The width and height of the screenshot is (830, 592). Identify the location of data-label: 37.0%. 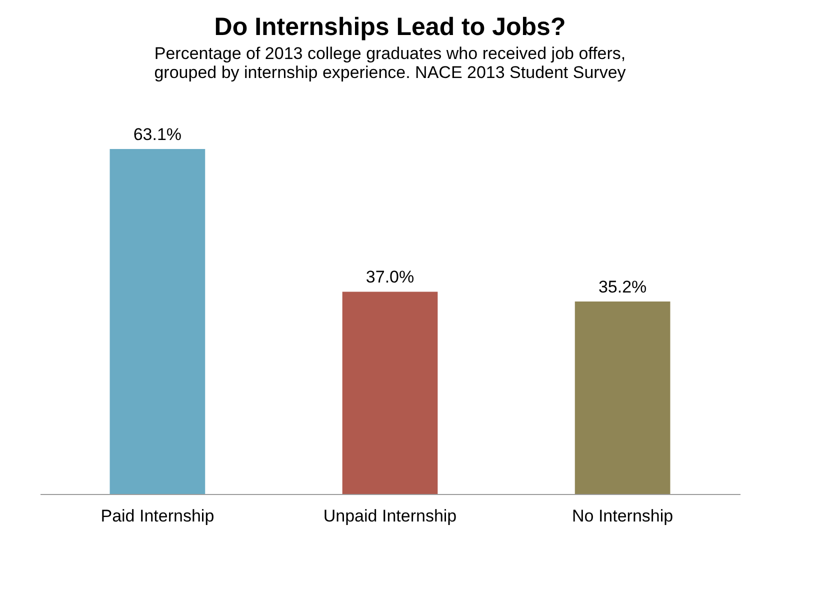
(390, 277).